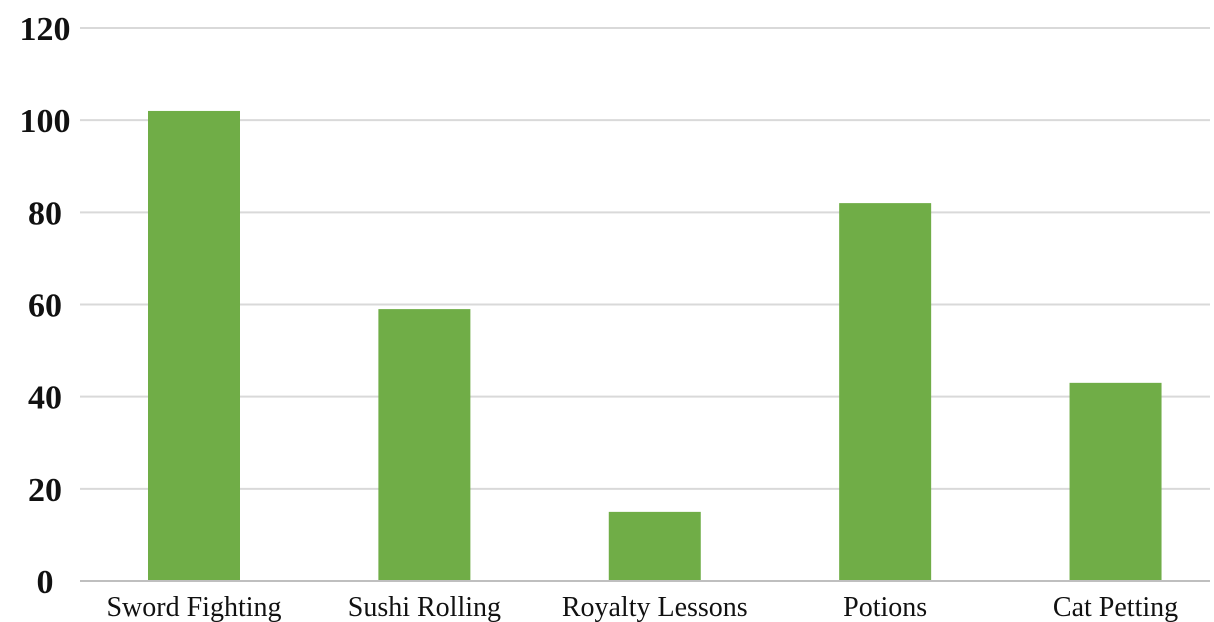 The height and width of the screenshot is (622, 1214). What do you see at coordinates (1115, 481) in the screenshot?
I see `bar-cat-petting` at bounding box center [1115, 481].